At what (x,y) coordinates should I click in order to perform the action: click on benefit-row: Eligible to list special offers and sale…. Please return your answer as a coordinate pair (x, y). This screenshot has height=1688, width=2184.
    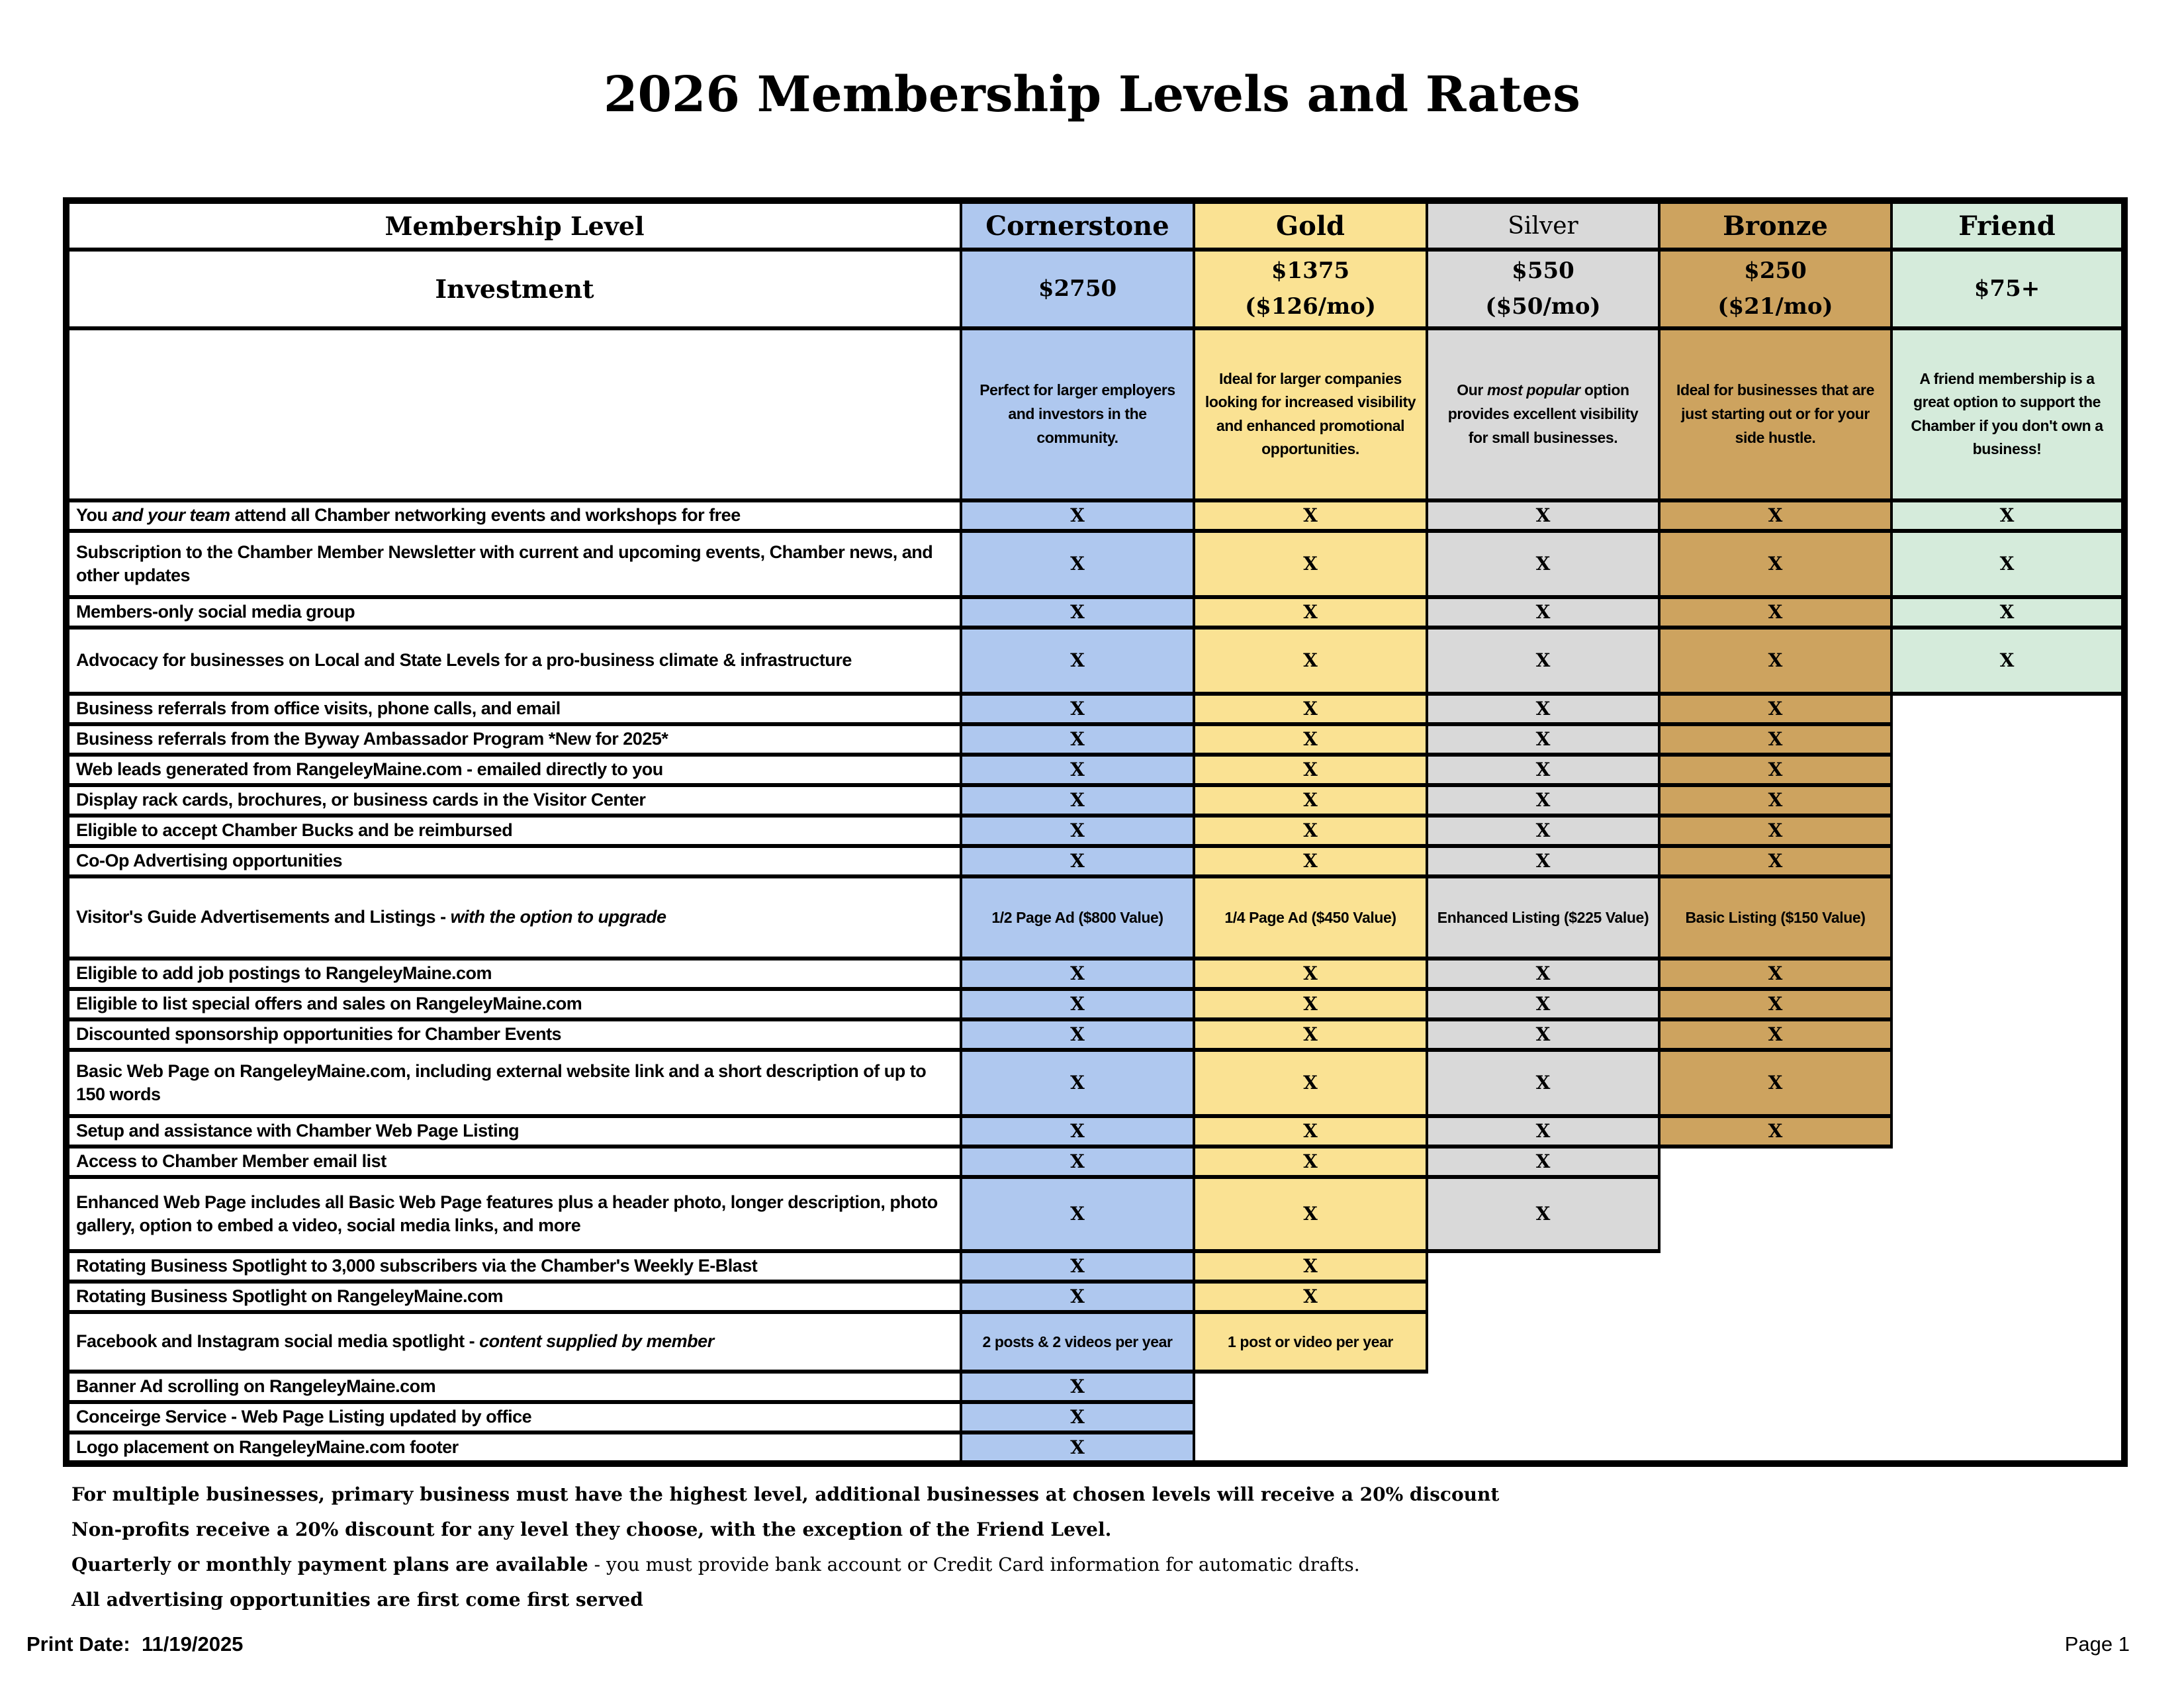
    Looking at the image, I should click on (1094, 1003).